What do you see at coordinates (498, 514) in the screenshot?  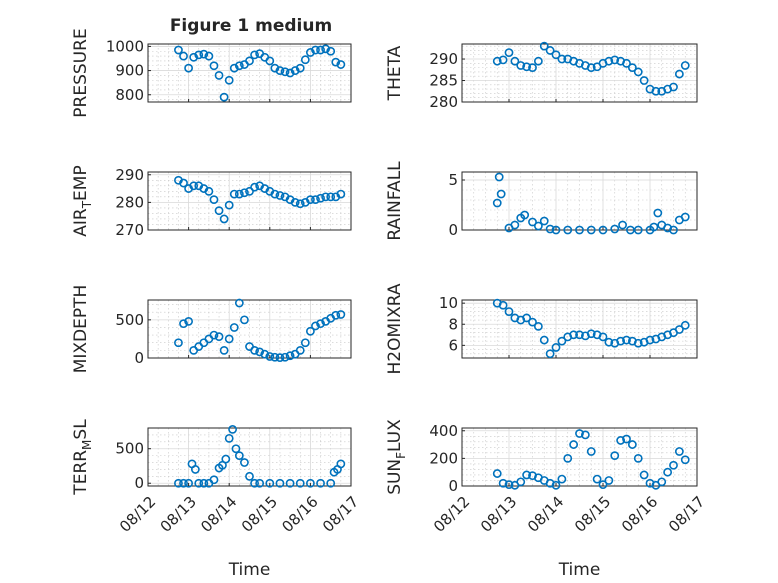 I see `x-tick-label: 08/13` at bounding box center [498, 514].